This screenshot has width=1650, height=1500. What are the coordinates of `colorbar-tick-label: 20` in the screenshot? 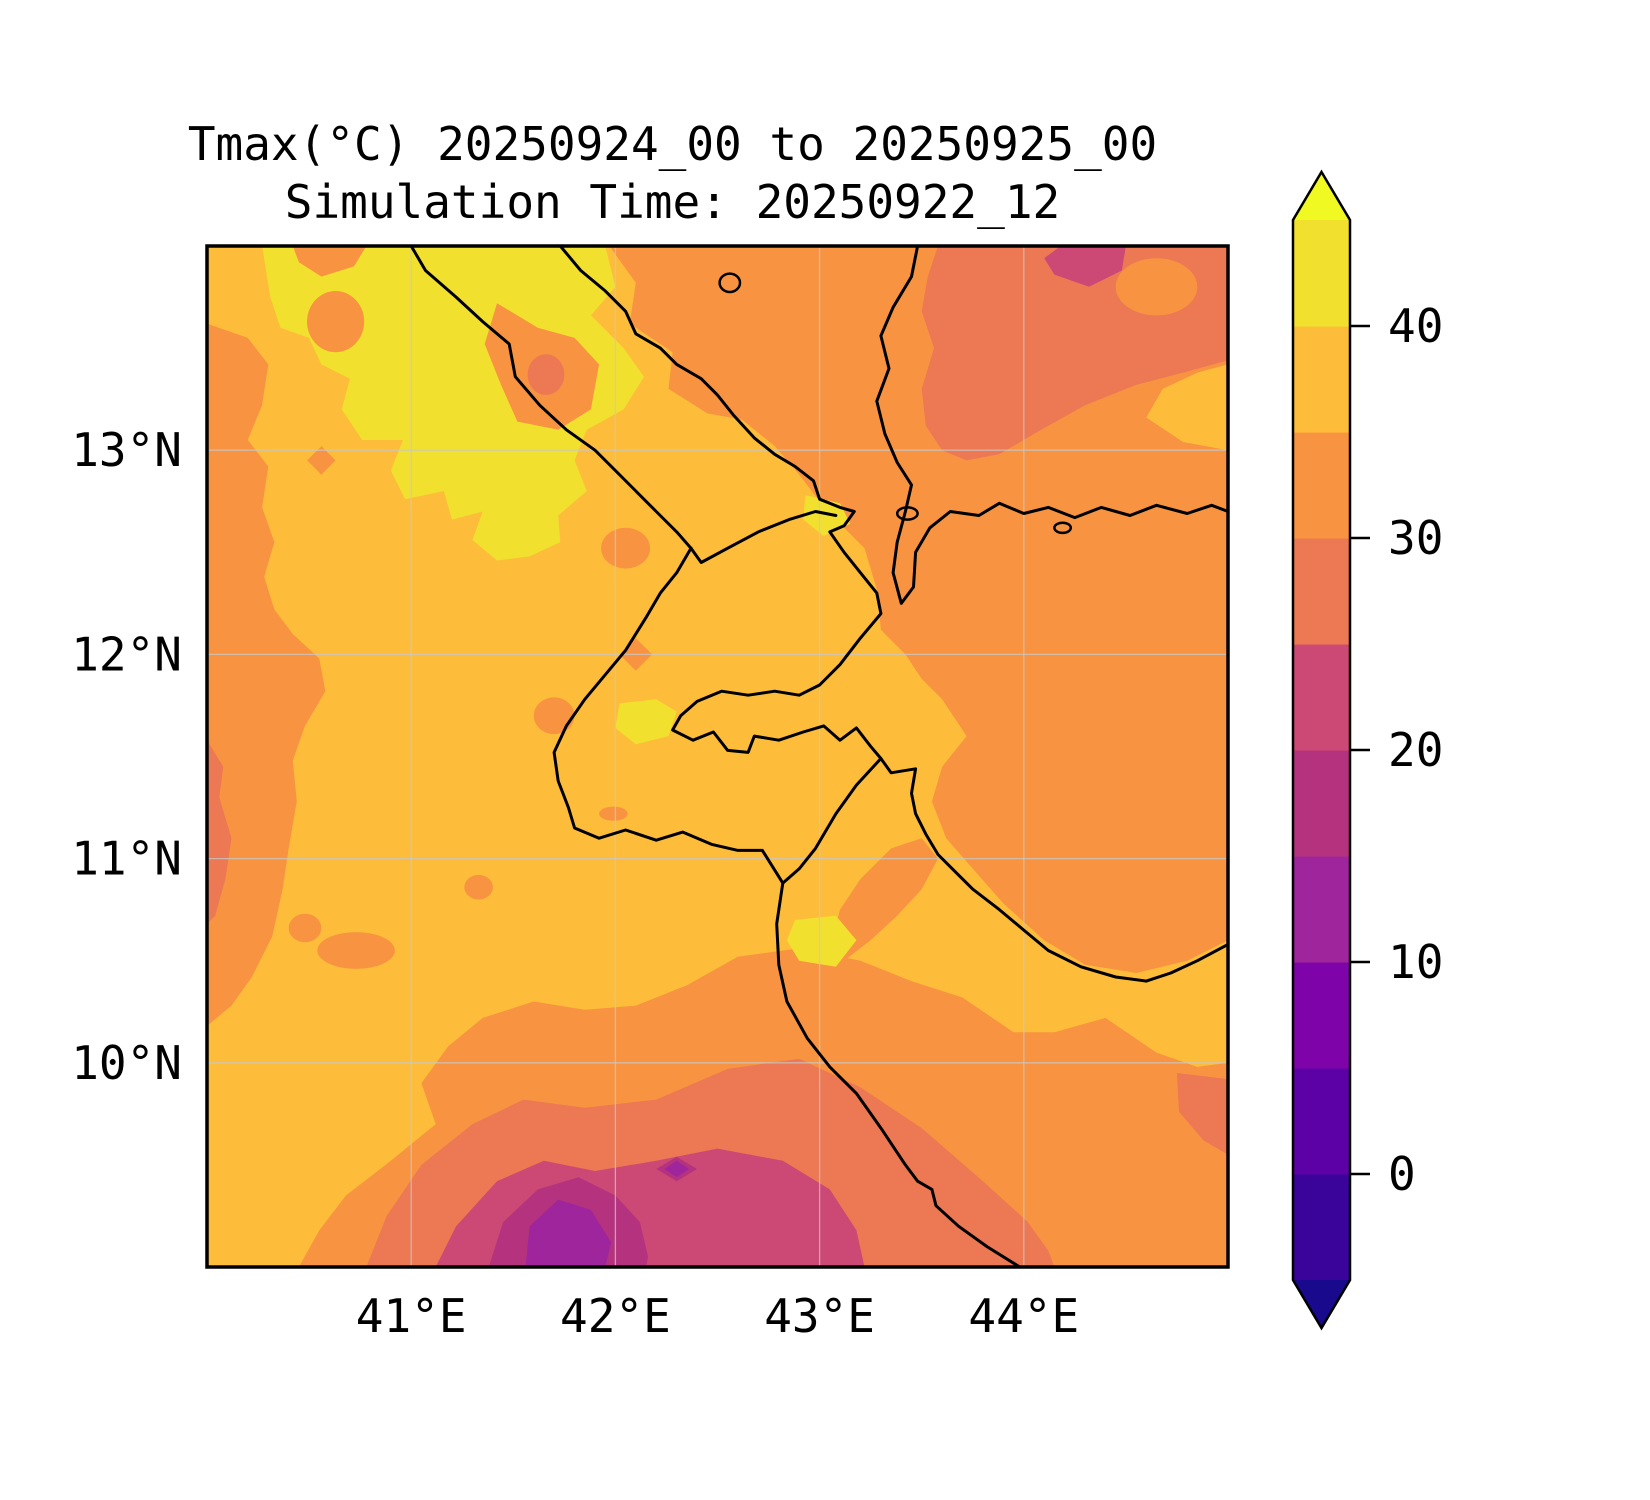 It's located at (1415, 750).